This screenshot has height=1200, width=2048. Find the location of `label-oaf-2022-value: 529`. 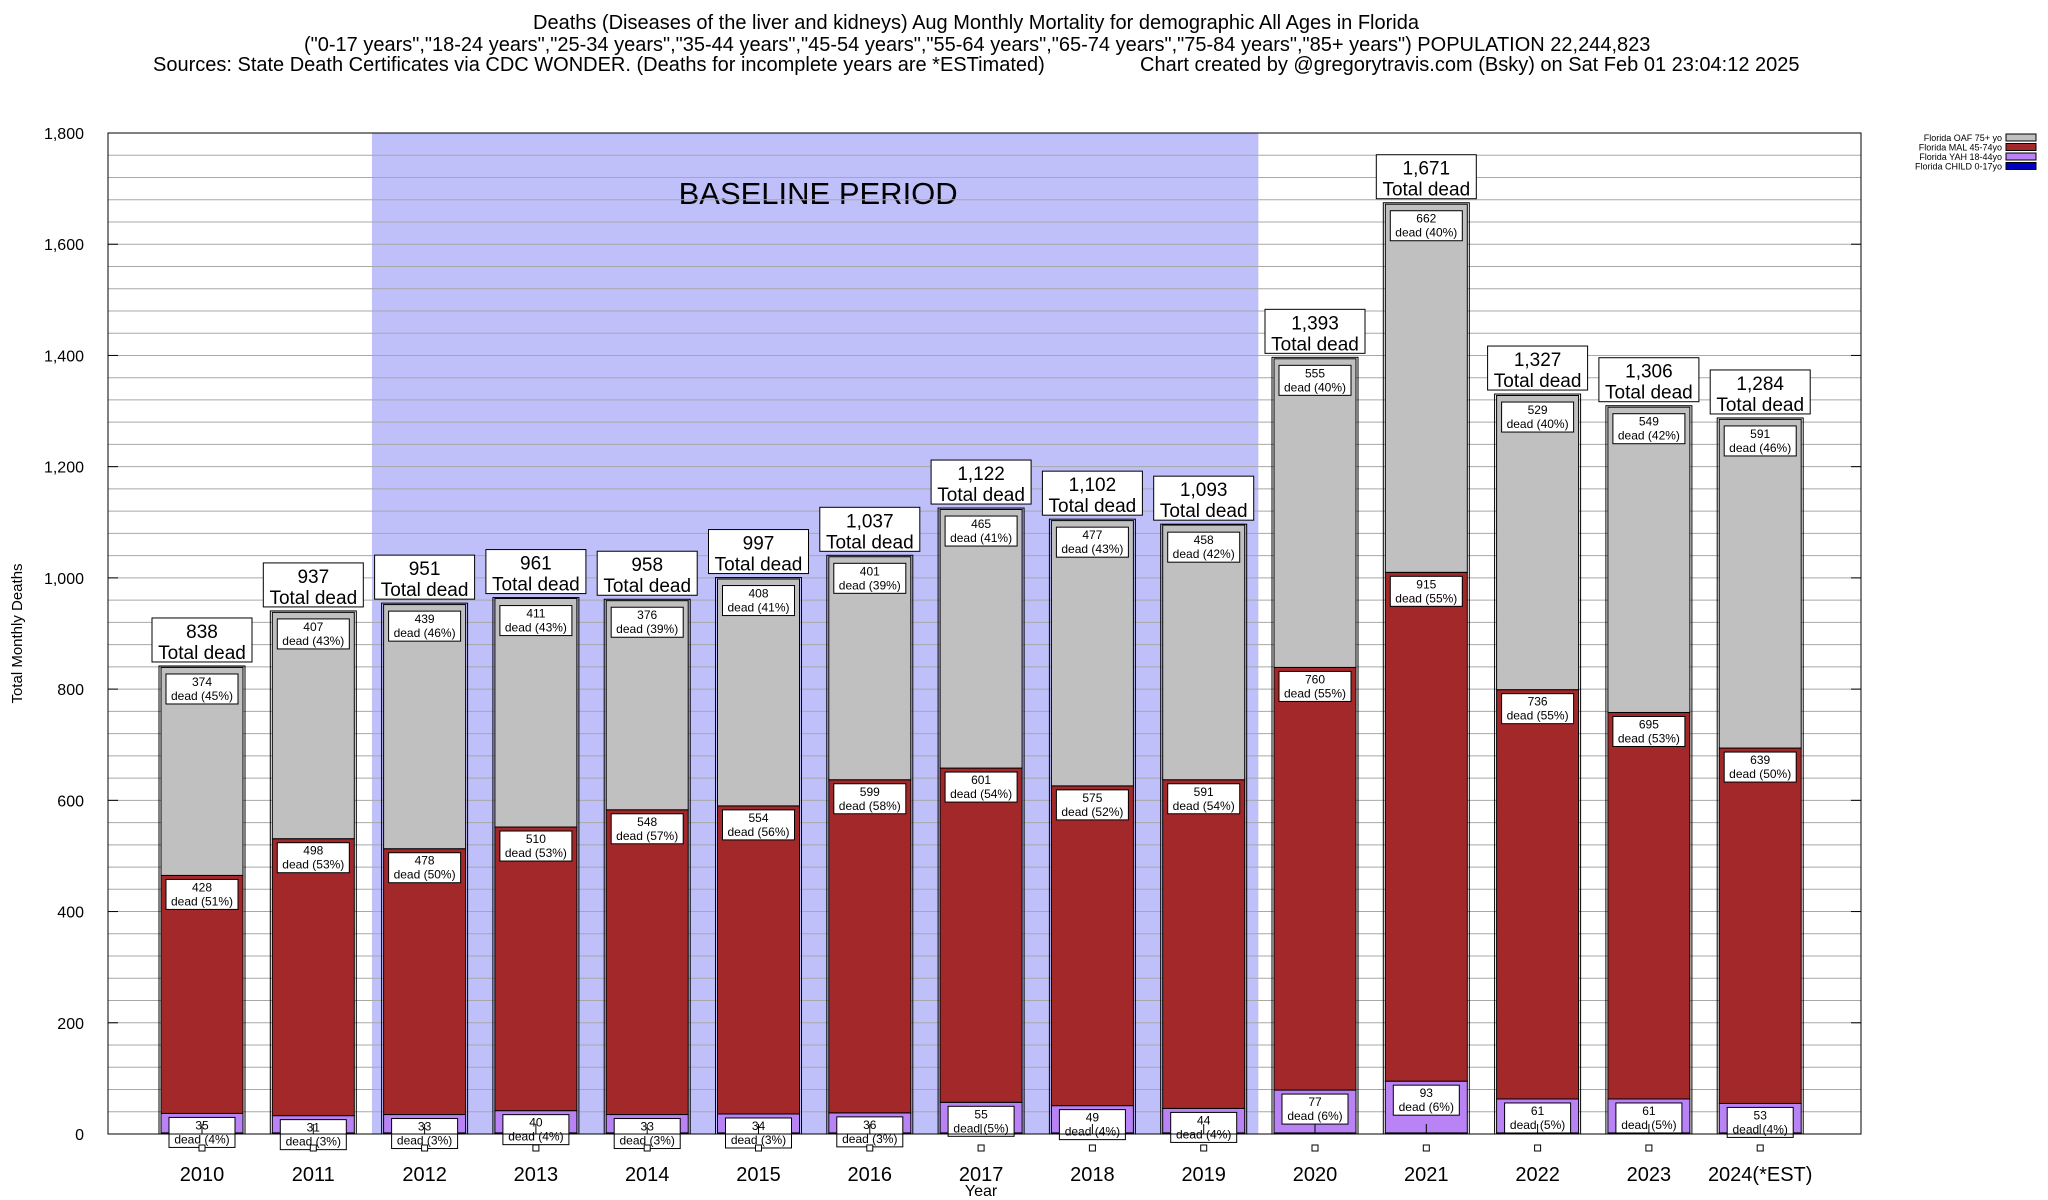

label-oaf-2022-value: 529 is located at coordinates (1538, 410).